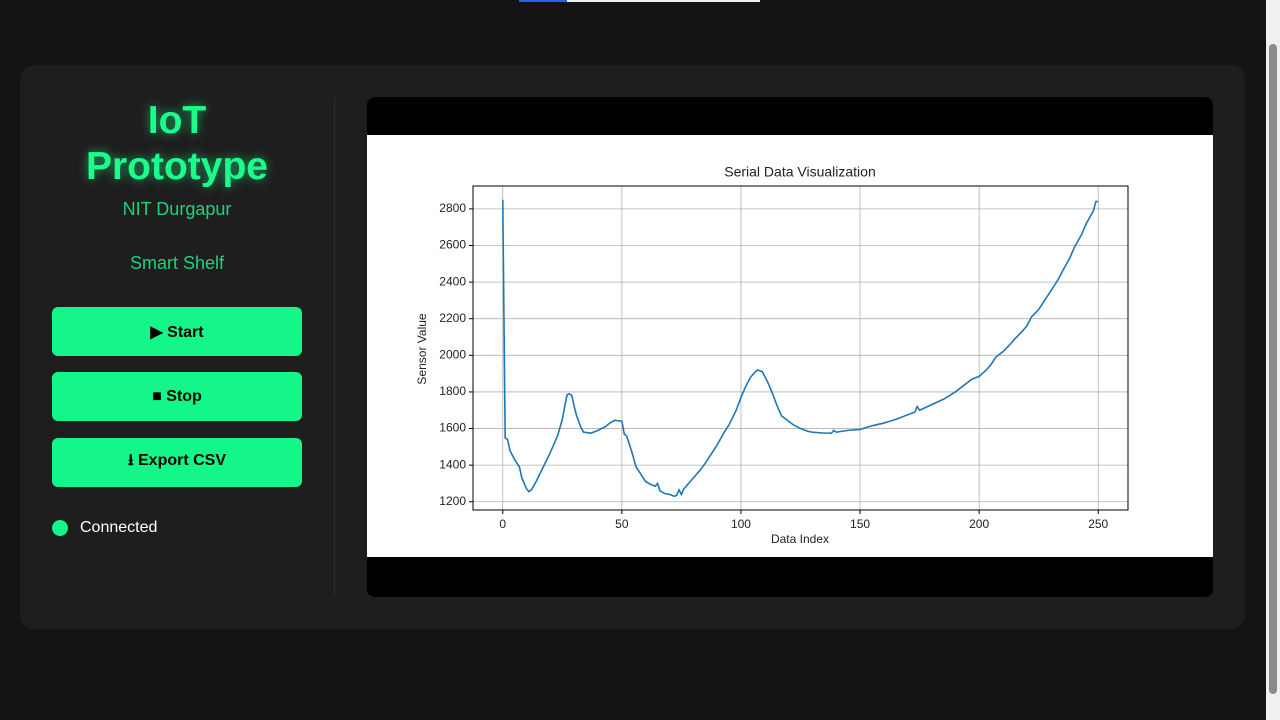  What do you see at coordinates (1098, 524) in the screenshot?
I see `x-tick-label: 250` at bounding box center [1098, 524].